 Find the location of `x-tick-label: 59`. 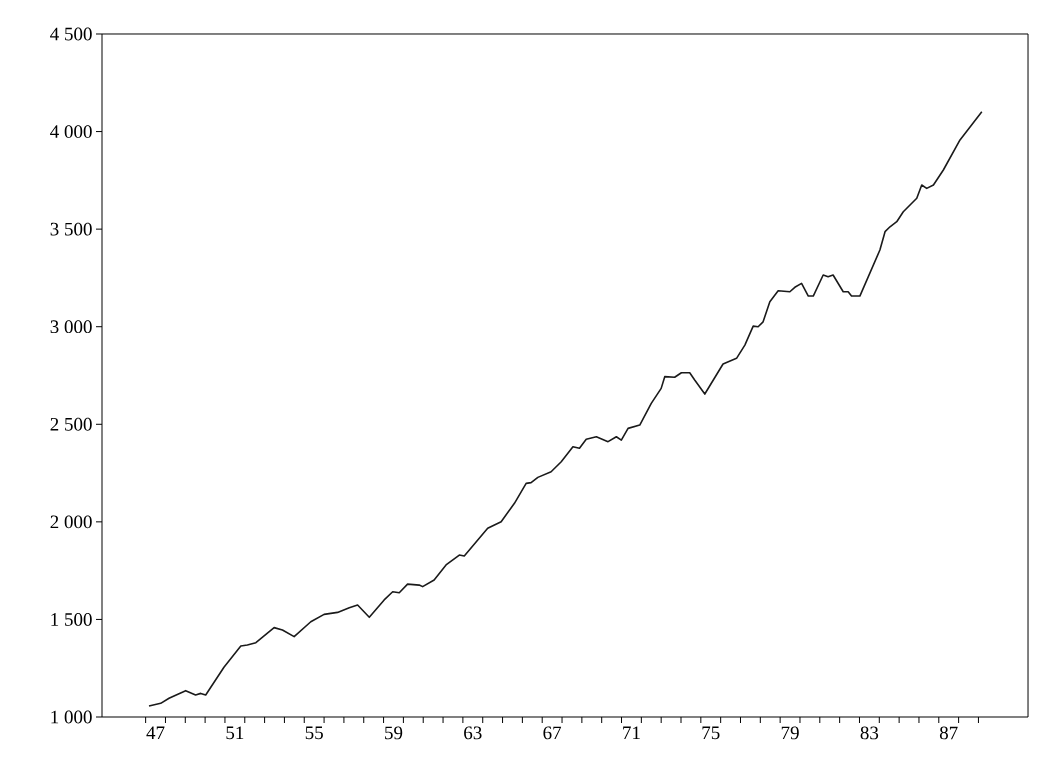

x-tick-label: 59 is located at coordinates (394, 733).